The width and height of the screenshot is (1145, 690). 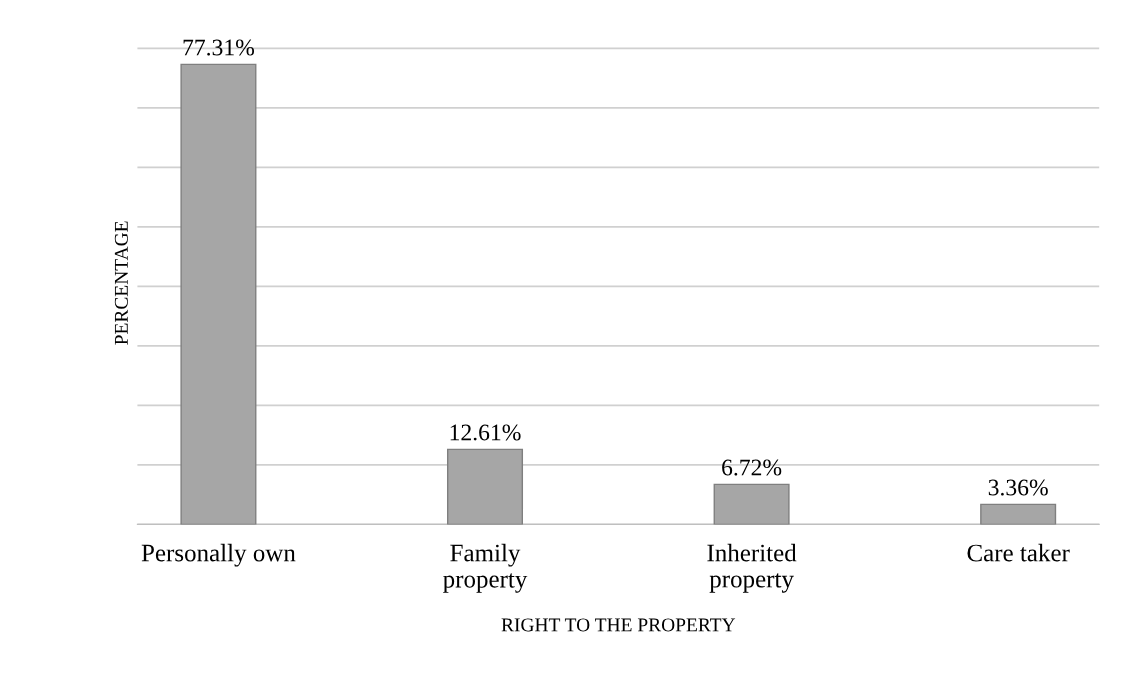 I want to click on data-label: 12.61%, so click(x=485, y=432).